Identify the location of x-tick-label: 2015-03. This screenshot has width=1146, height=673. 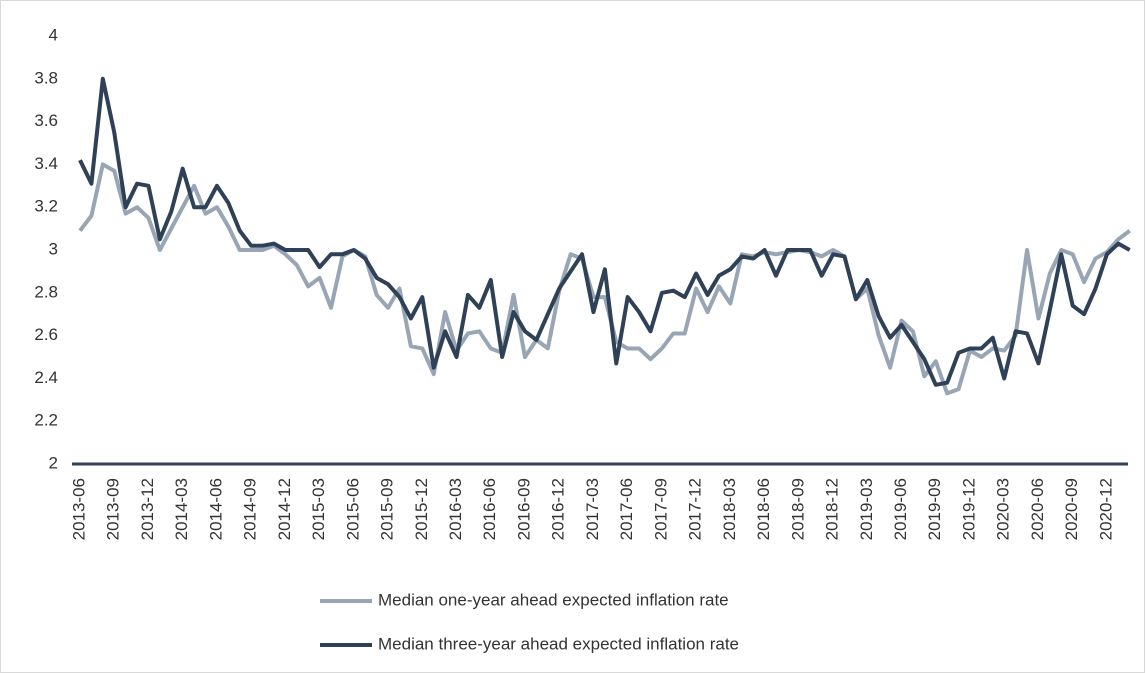
(318, 509).